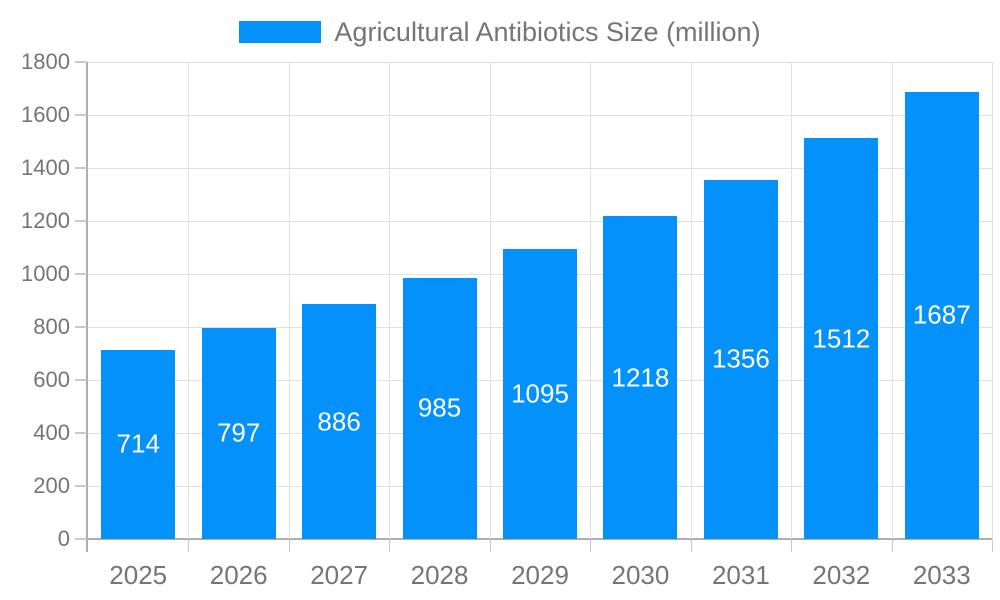  I want to click on bar: 985, so click(439, 408).